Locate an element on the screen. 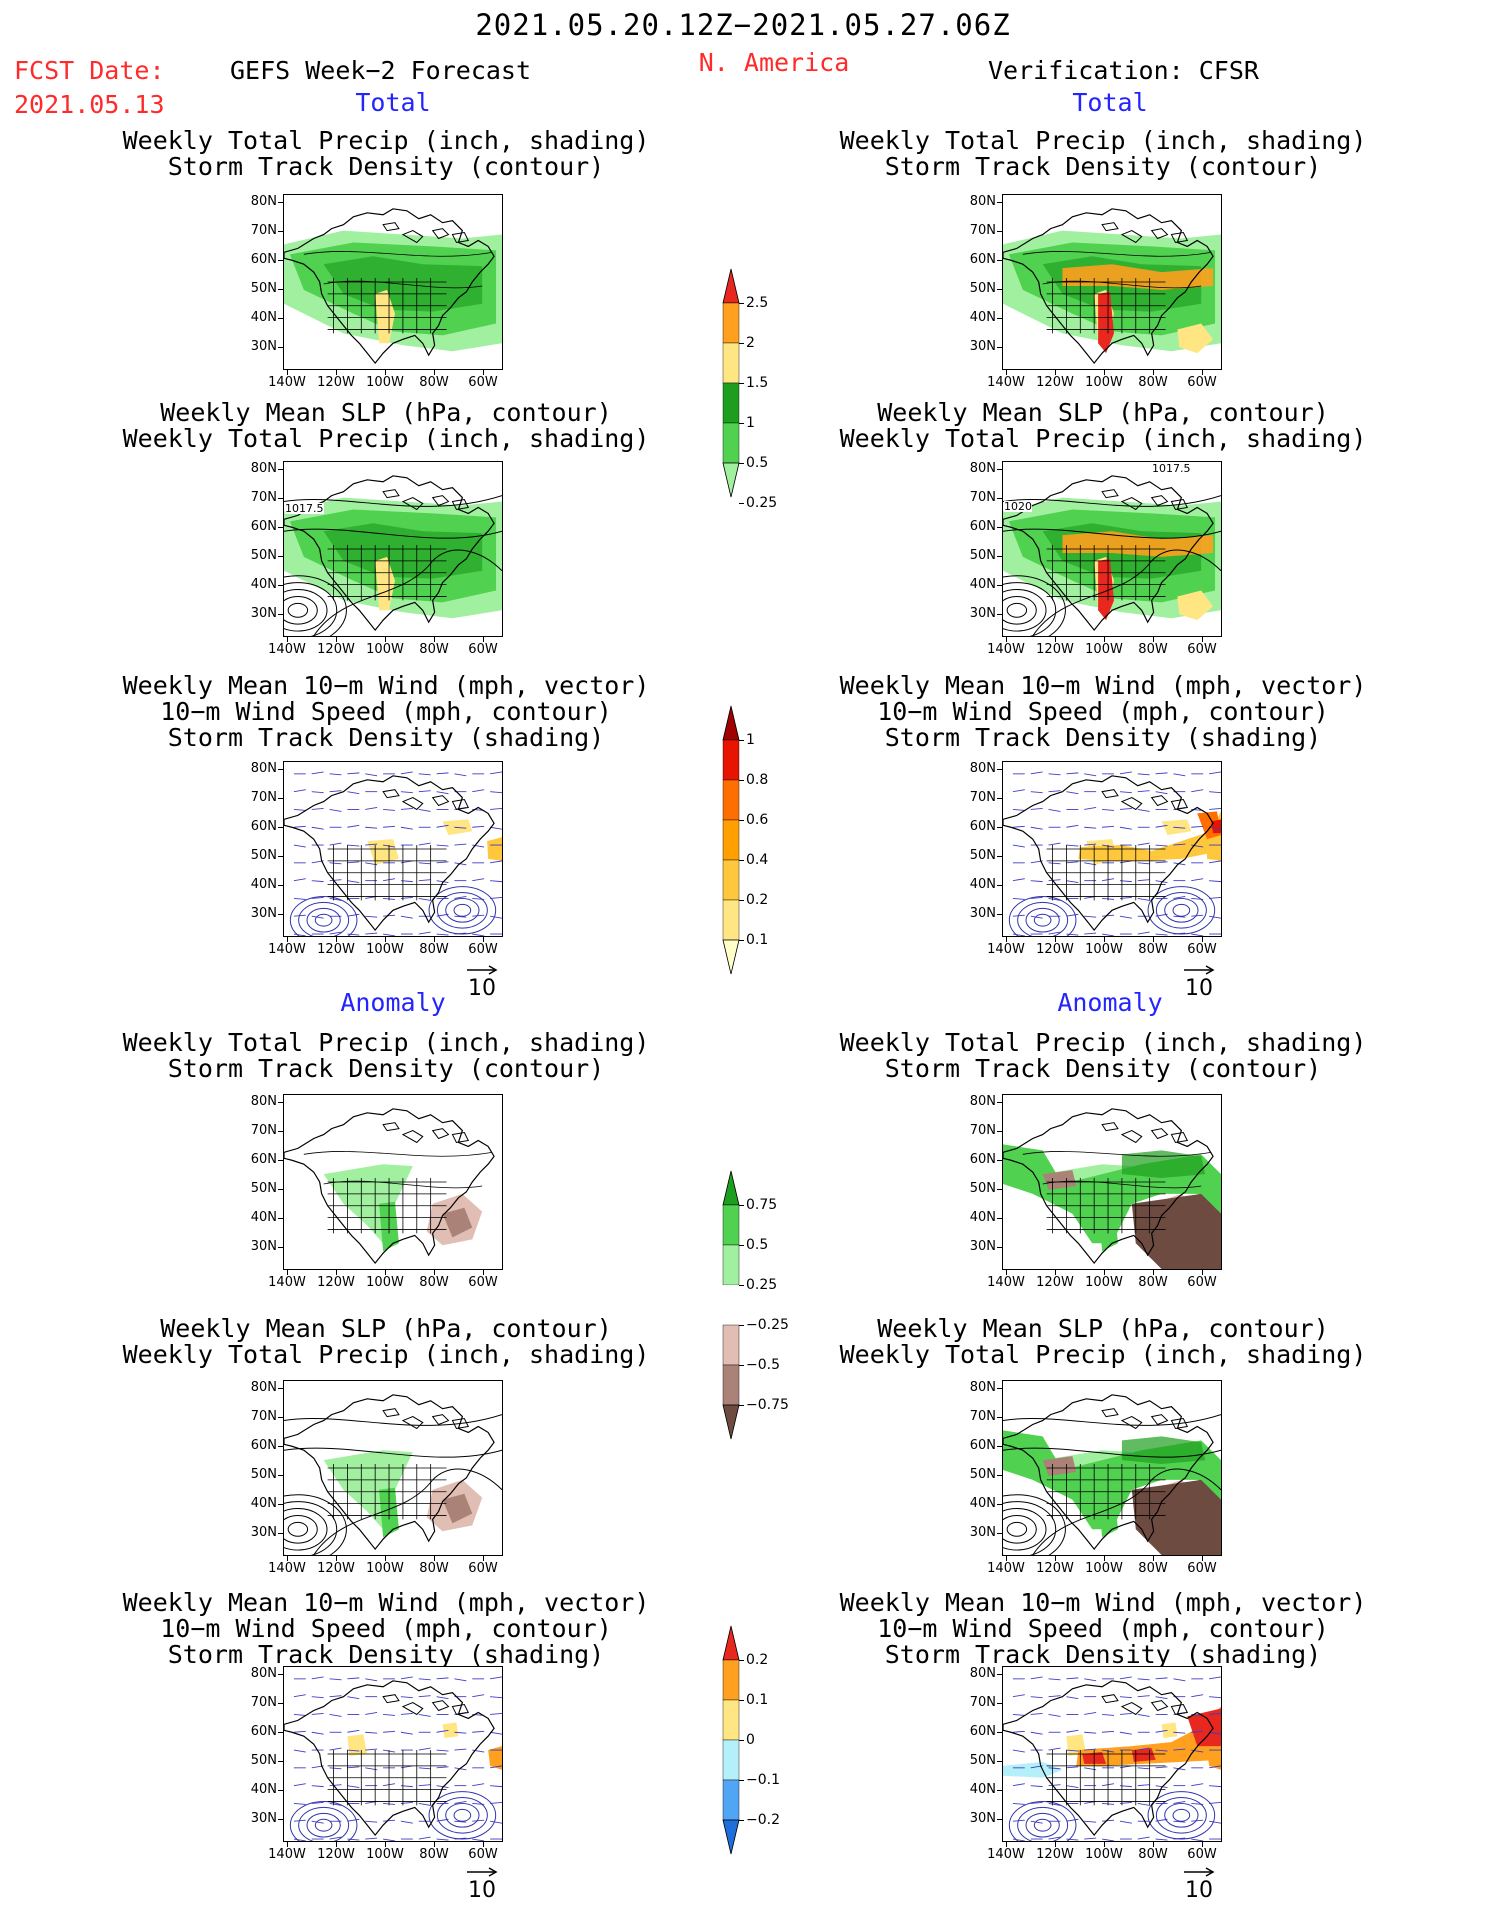  verification-label: Verification: CFSR is located at coordinates (1123, 70).